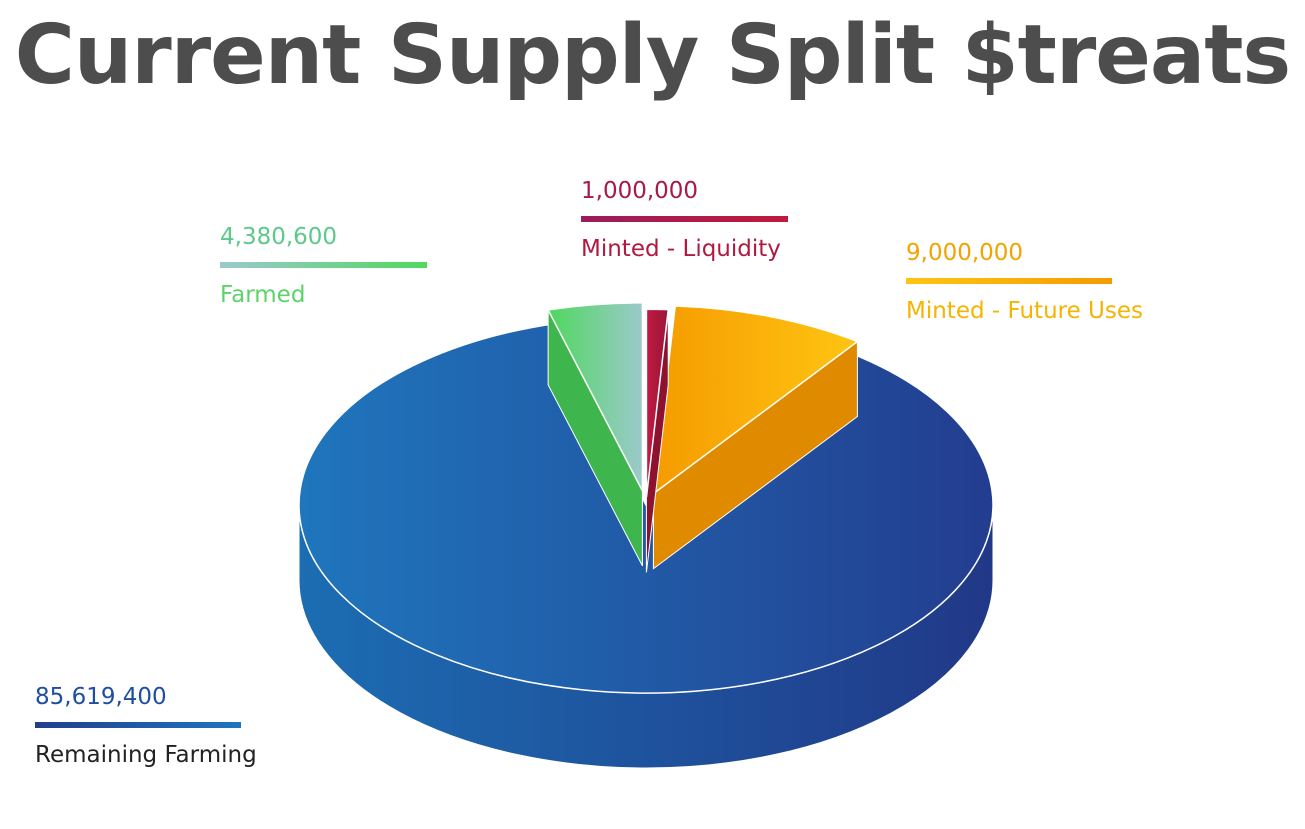  I want to click on label-farmed-name: Farmed, so click(263, 295).